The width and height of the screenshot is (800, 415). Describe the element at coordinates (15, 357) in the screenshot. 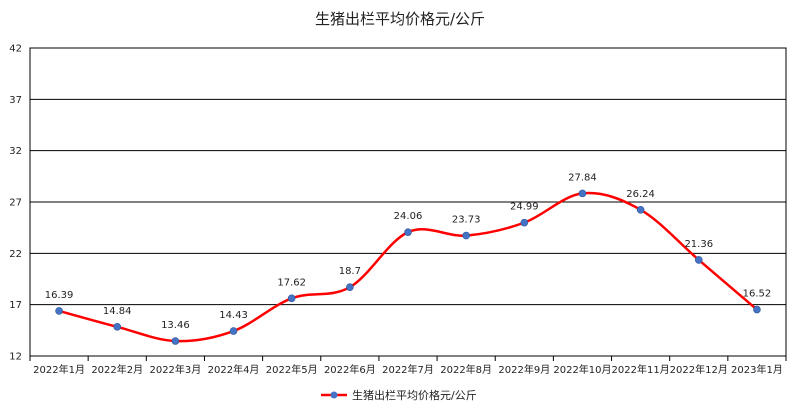

I see `y-tick-label-12: 12` at that location.